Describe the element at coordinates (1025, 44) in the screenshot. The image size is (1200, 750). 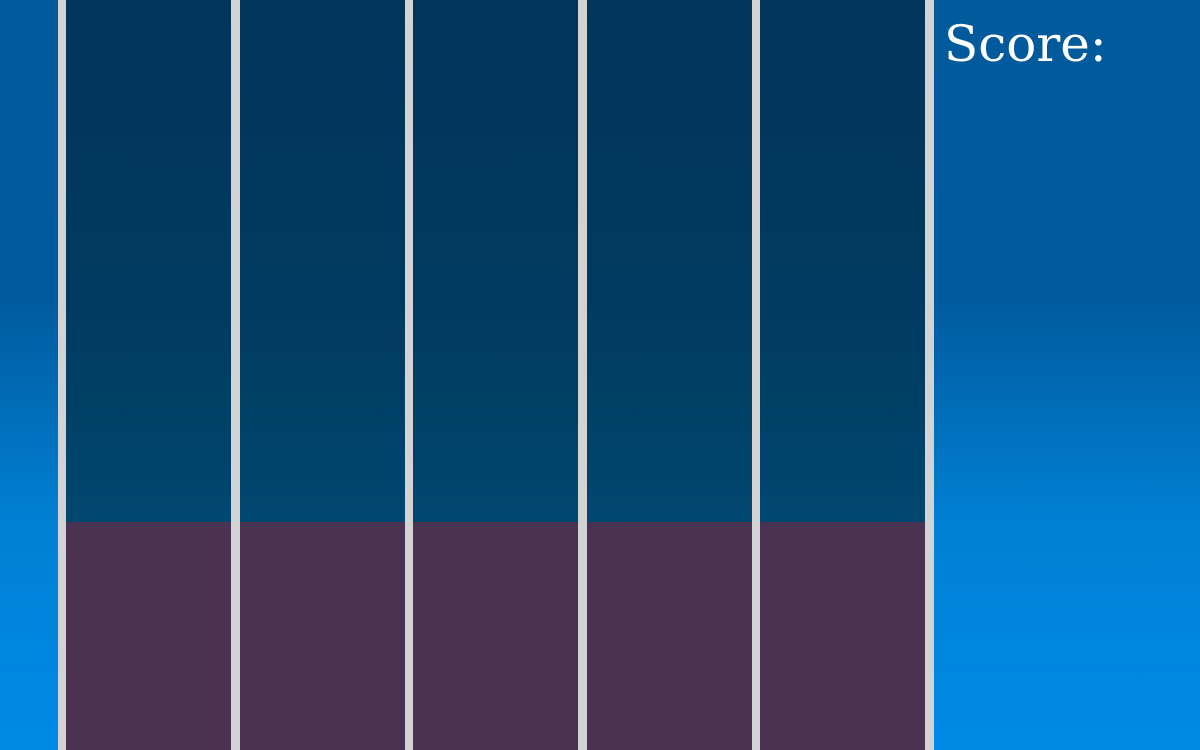
I see `score-label: Score:` at that location.